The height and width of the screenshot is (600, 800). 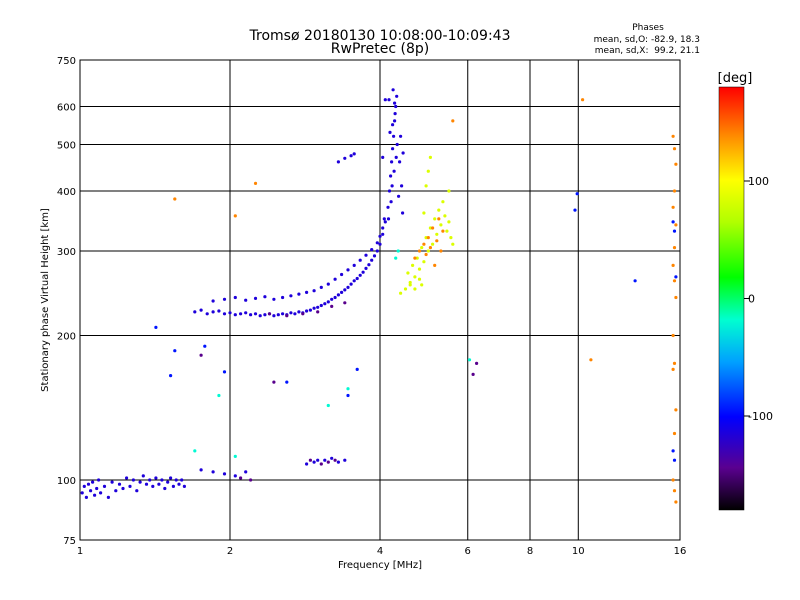 I want to click on x-tick-labels: 1 2 4 6 8 10 16, so click(x=382, y=551).